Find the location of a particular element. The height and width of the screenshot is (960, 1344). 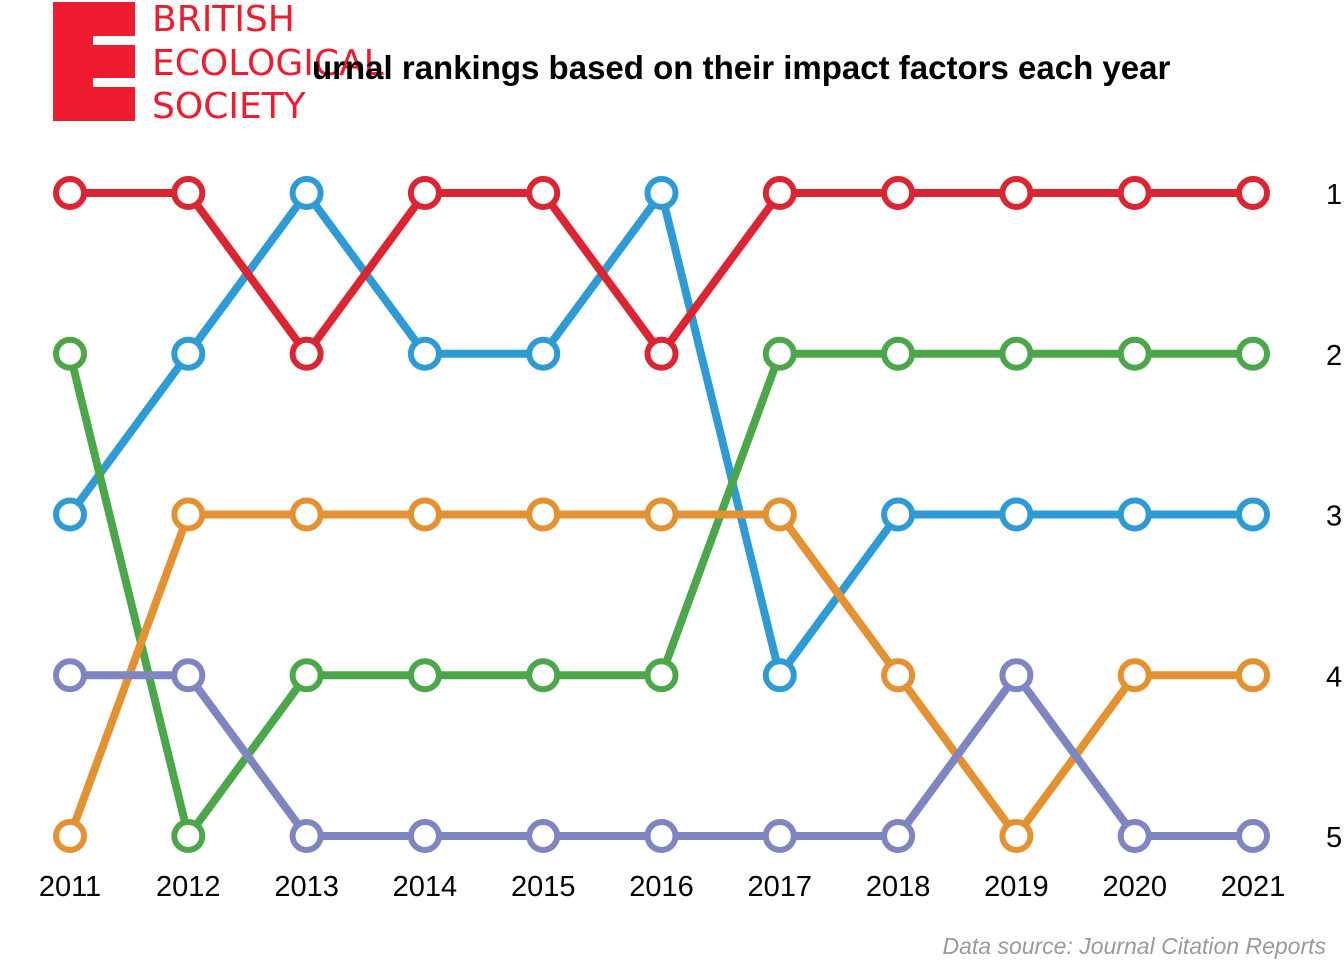

series-5-point-2013 is located at coordinates (306, 353).